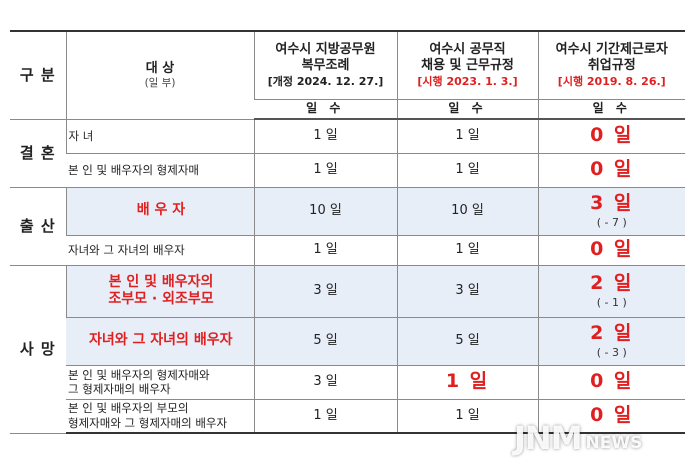 This screenshot has width=689, height=472. What do you see at coordinates (38, 75) in the screenshot?
I see `category-header: 구 분` at bounding box center [38, 75].